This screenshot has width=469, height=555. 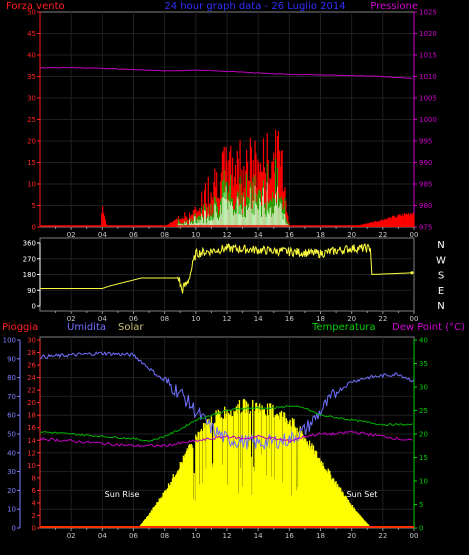 What do you see at coordinates (11, 416) in the screenshot?
I see `y-tick-label: 60` at bounding box center [11, 416].